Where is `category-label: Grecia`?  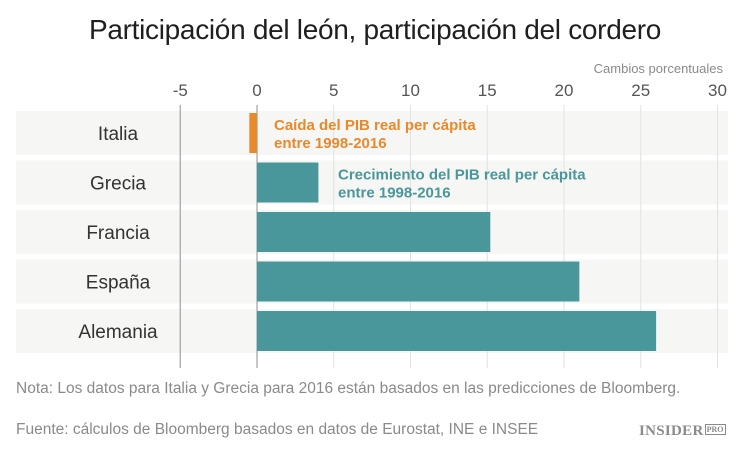
category-label: Grecia is located at coordinates (118, 184).